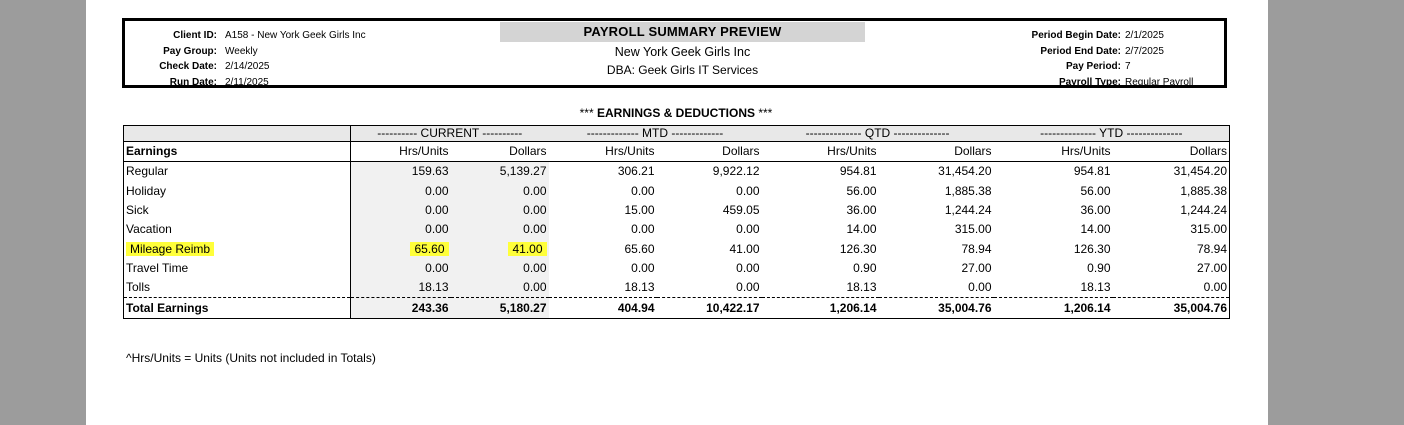  Describe the element at coordinates (1053, 248) in the screenshot. I see `value-cell: 126.30` at that location.